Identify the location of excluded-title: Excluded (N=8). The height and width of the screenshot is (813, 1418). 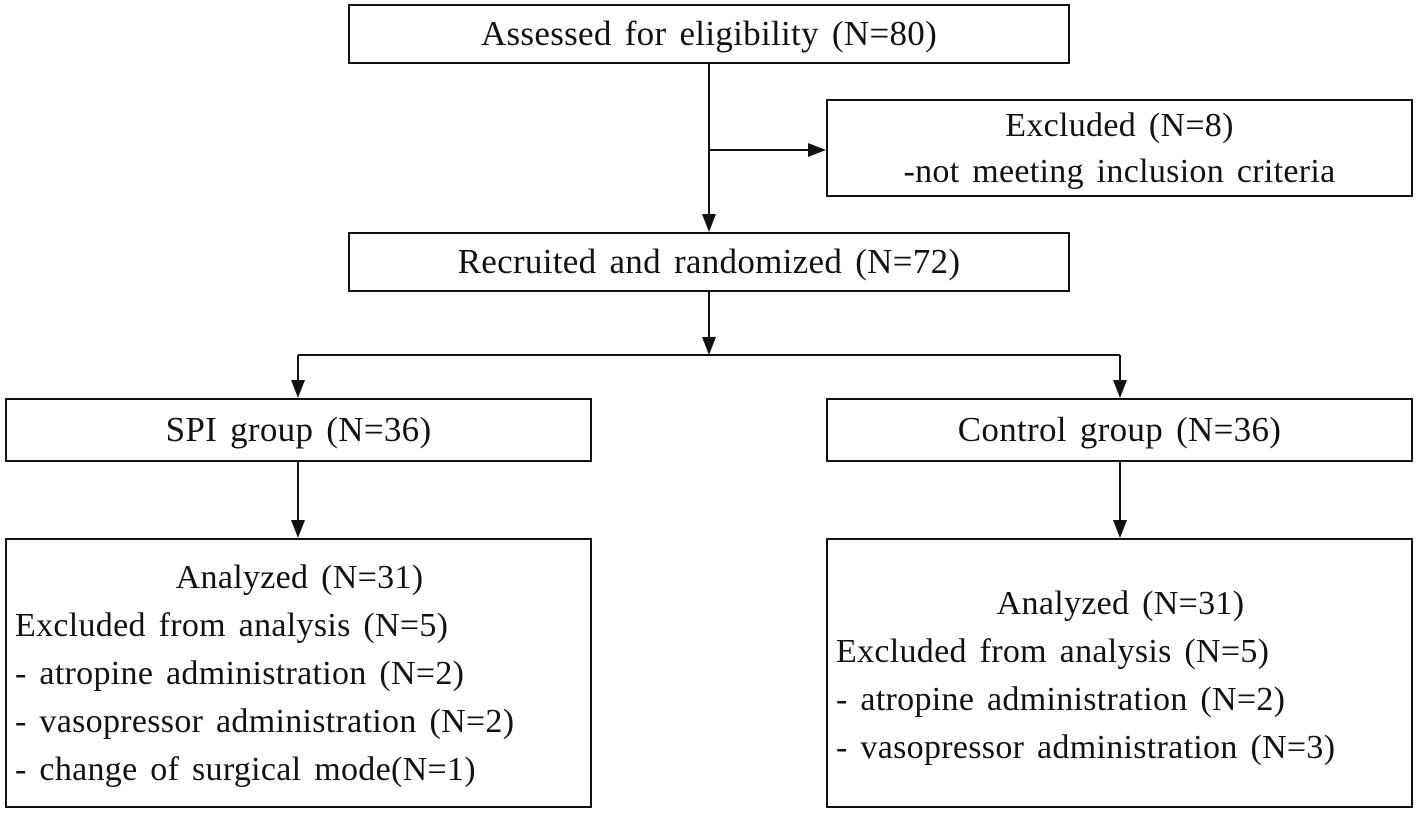
(1119, 125).